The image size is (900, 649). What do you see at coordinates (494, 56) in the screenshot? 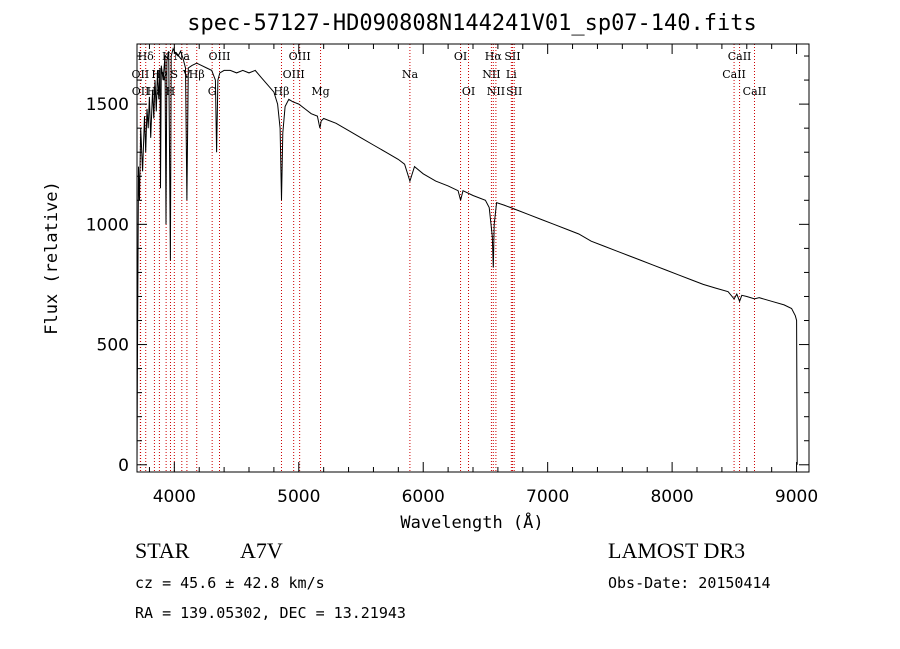
I see `spectral-line-label: Hα` at bounding box center [494, 56].